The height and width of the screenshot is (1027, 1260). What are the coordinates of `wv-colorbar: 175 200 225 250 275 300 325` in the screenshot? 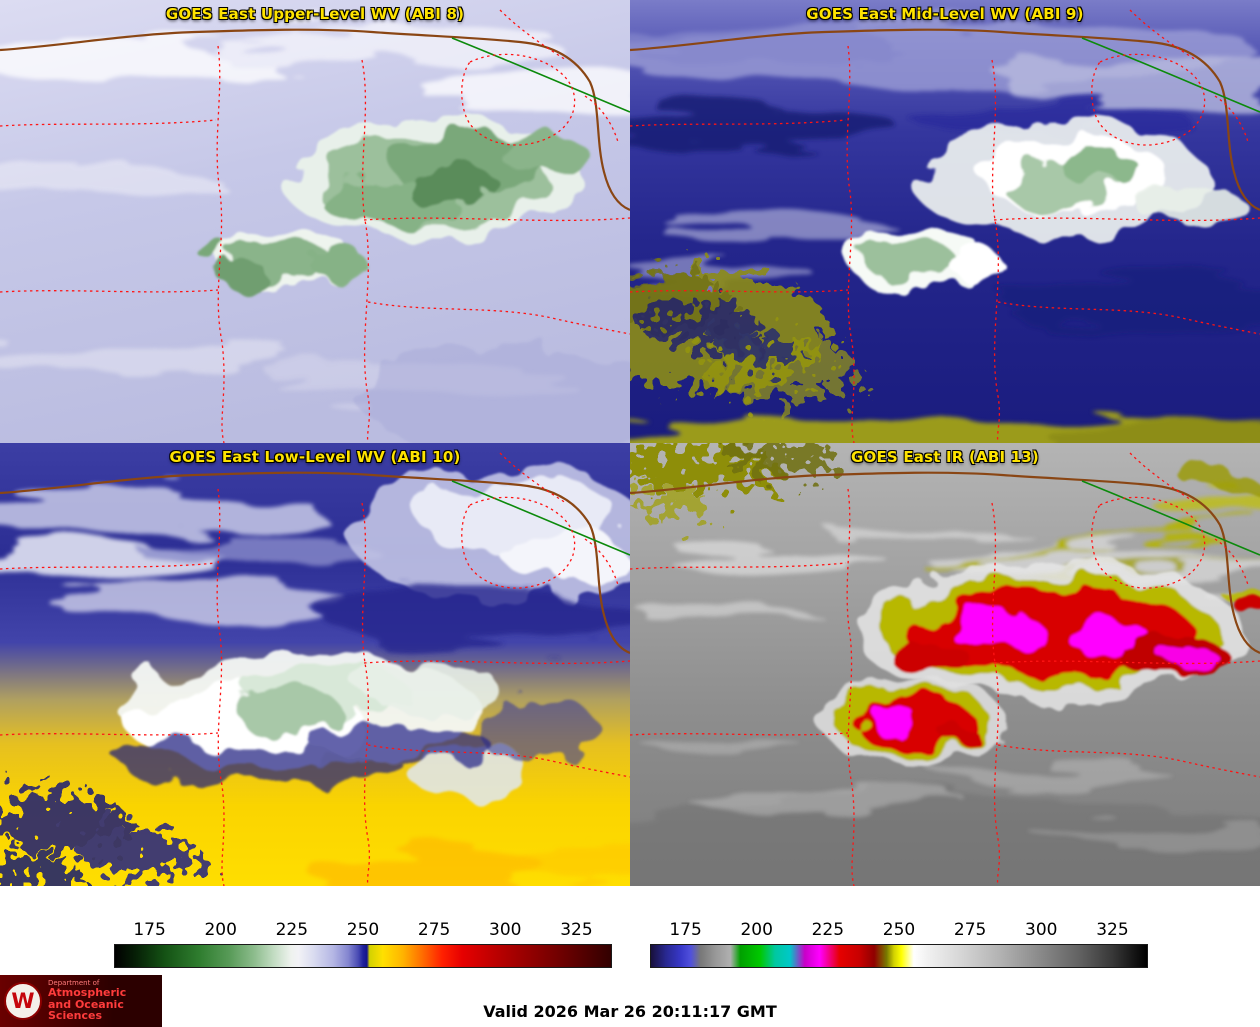 It's located at (363, 942).